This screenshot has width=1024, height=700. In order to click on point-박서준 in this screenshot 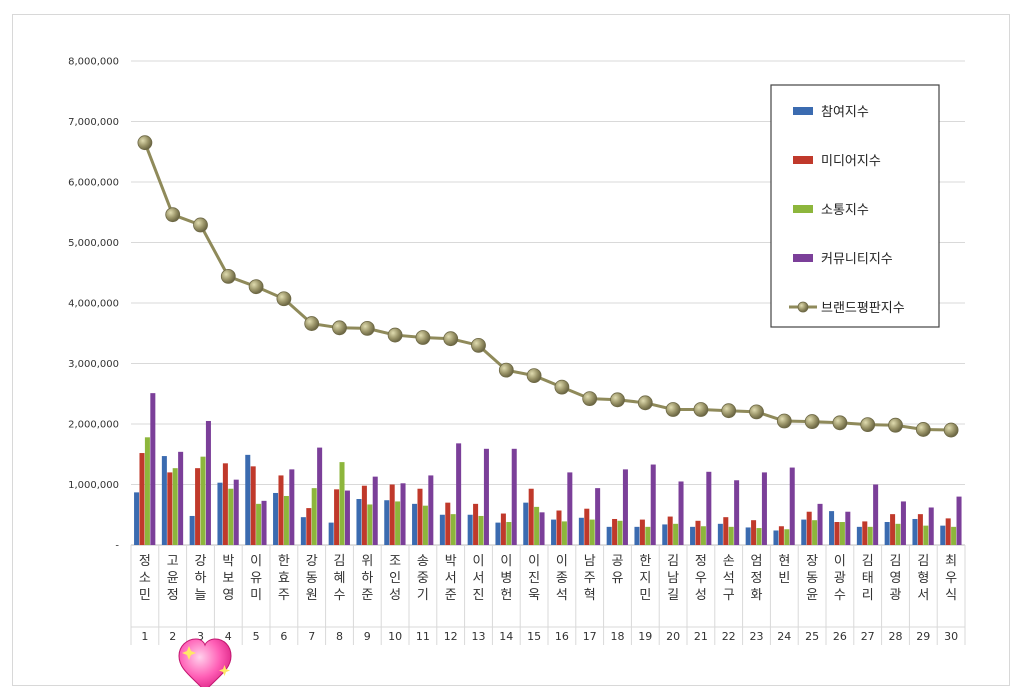, I will do `click(451, 339)`.